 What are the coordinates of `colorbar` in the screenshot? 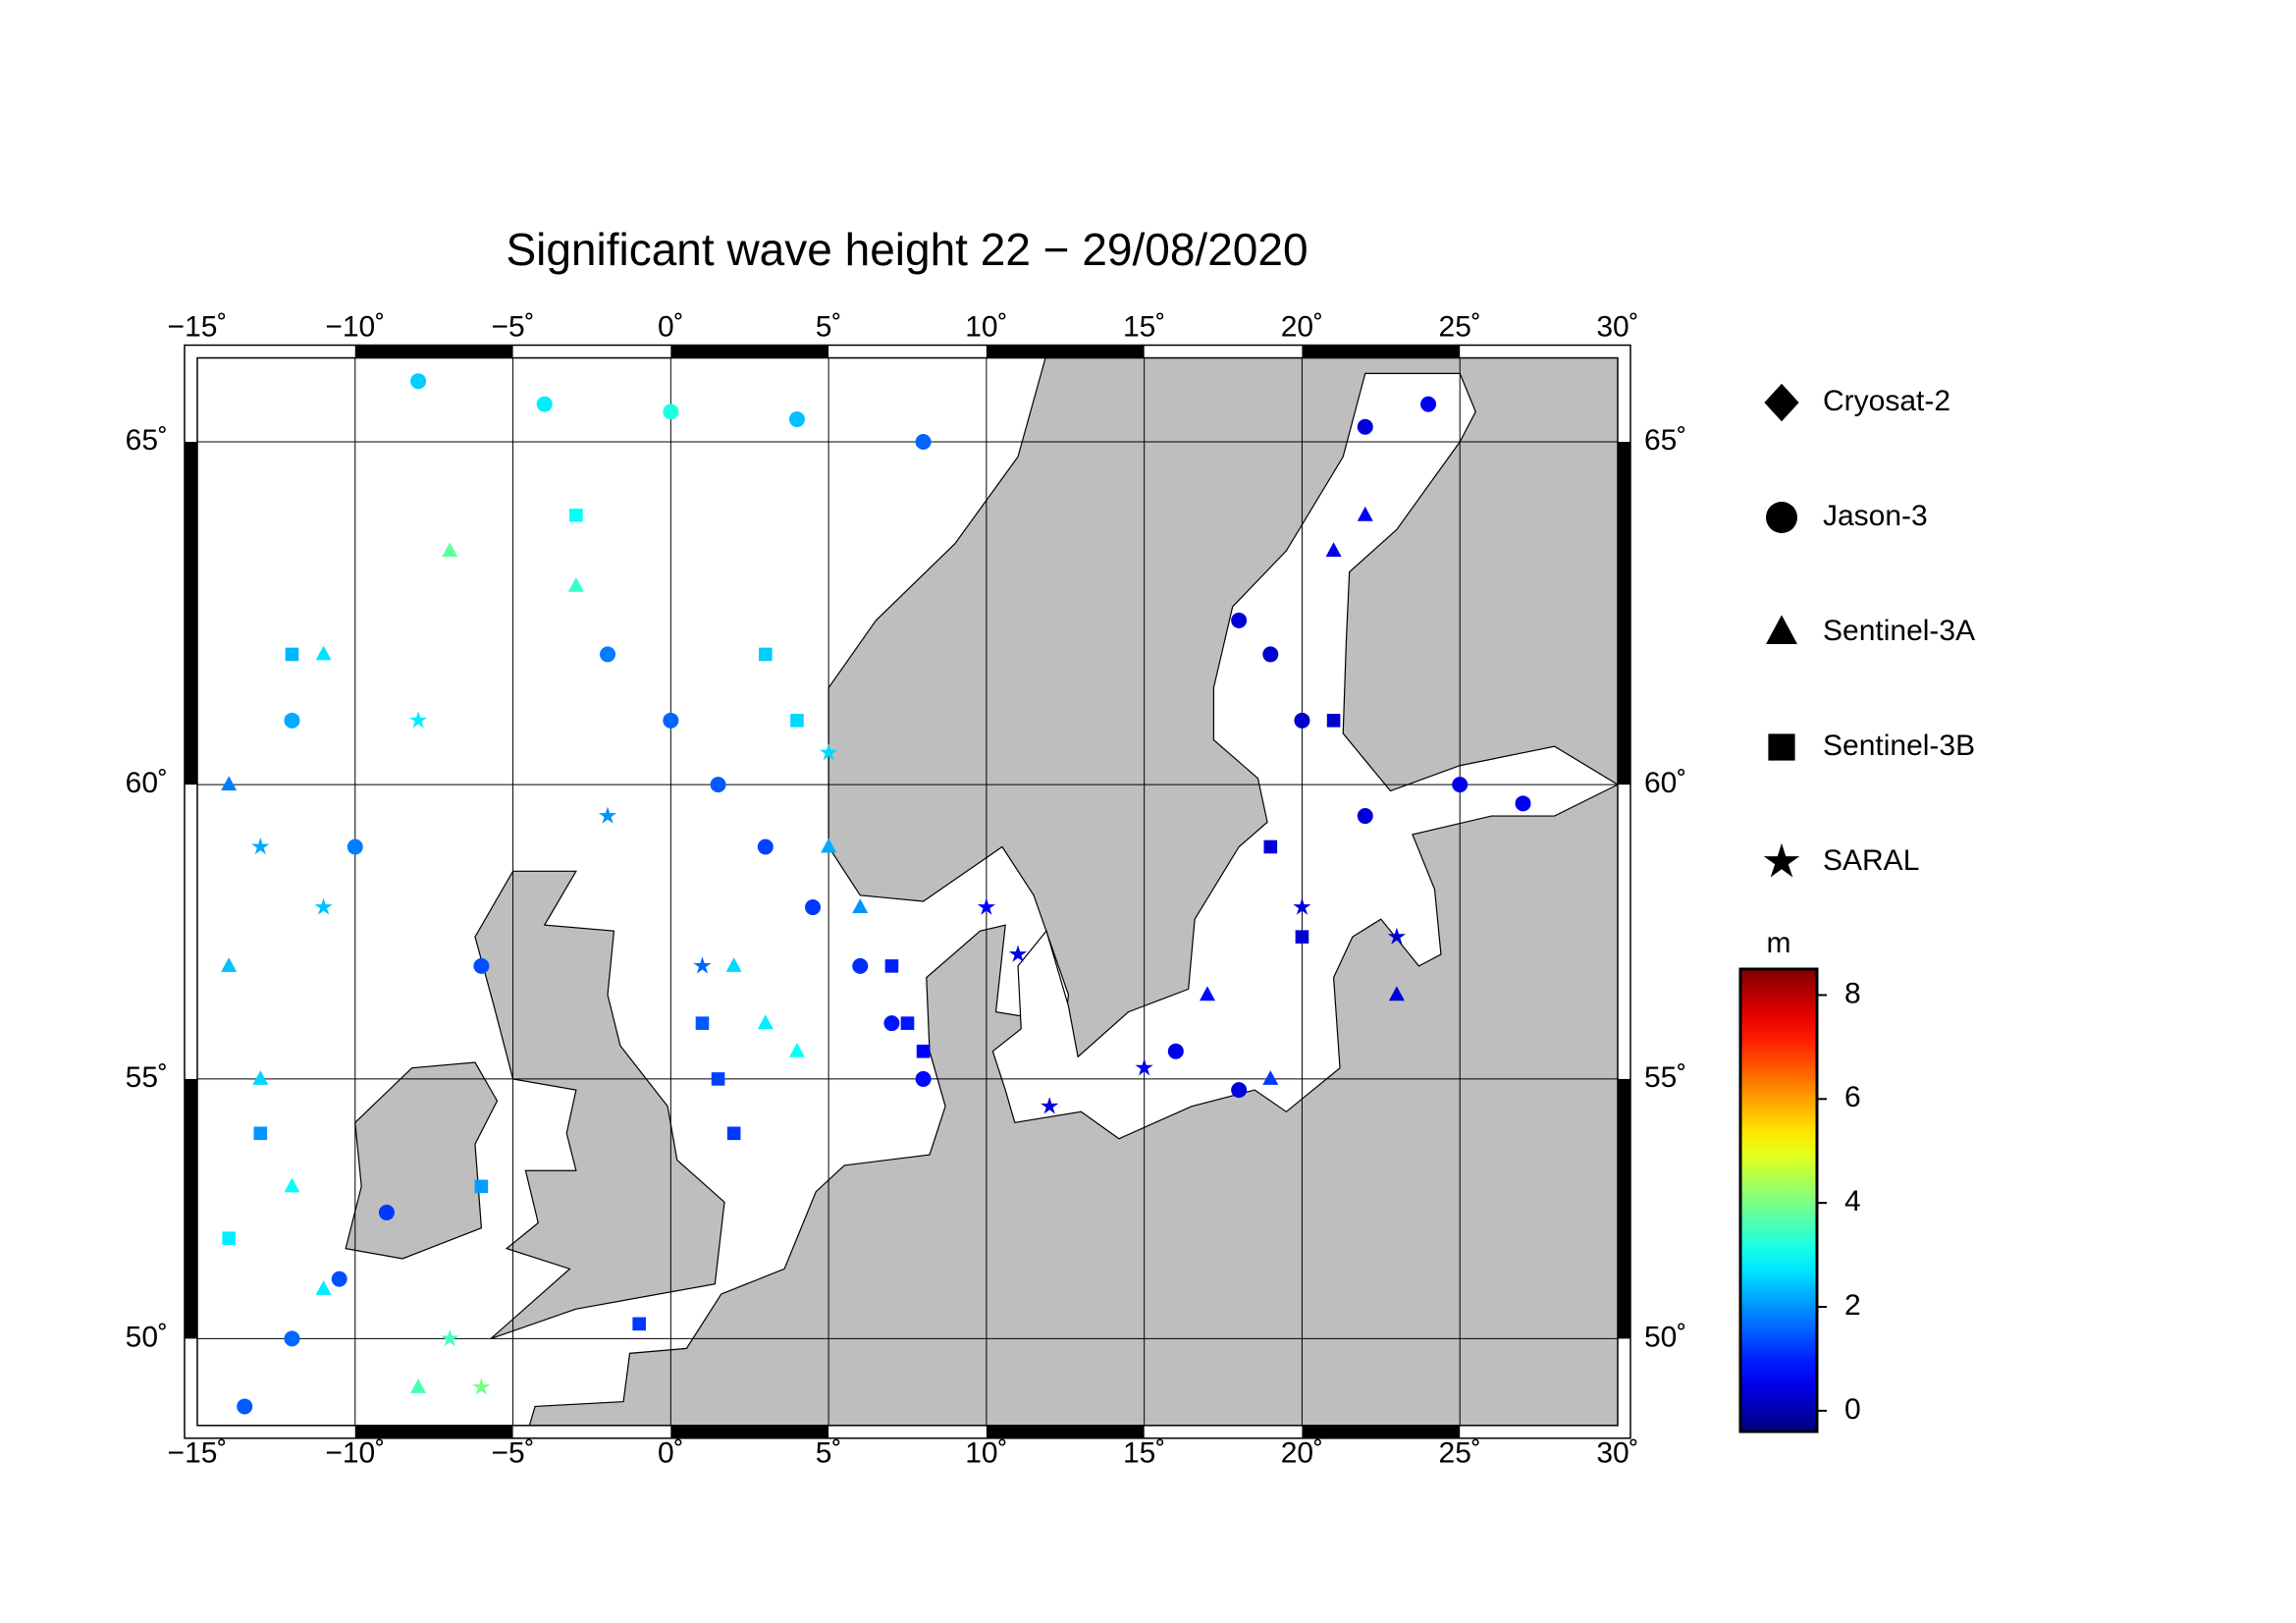 It's located at (1778, 1200).